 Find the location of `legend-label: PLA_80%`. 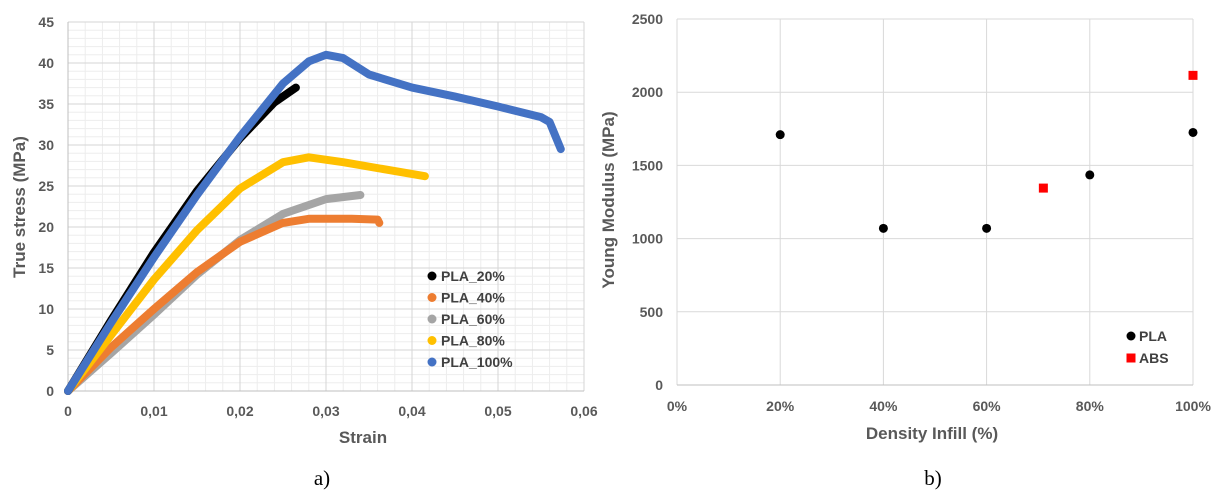

legend-label: PLA_80% is located at coordinates (473, 341).